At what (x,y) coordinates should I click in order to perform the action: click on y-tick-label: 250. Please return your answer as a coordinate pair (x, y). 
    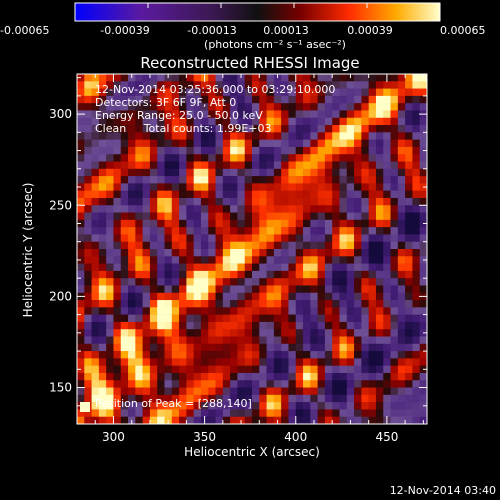
    Looking at the image, I should click on (60, 205).